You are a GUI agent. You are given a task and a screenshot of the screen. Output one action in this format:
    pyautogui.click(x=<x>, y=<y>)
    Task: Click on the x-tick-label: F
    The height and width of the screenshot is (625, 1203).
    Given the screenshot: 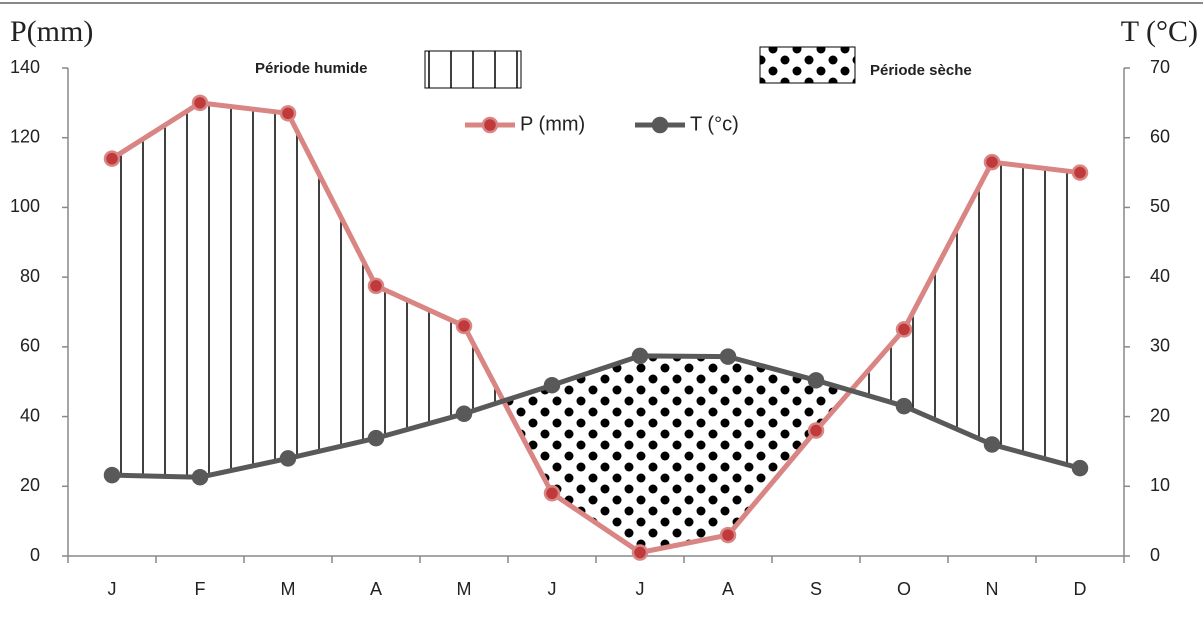 What is the action you would take?
    pyautogui.click(x=200, y=589)
    